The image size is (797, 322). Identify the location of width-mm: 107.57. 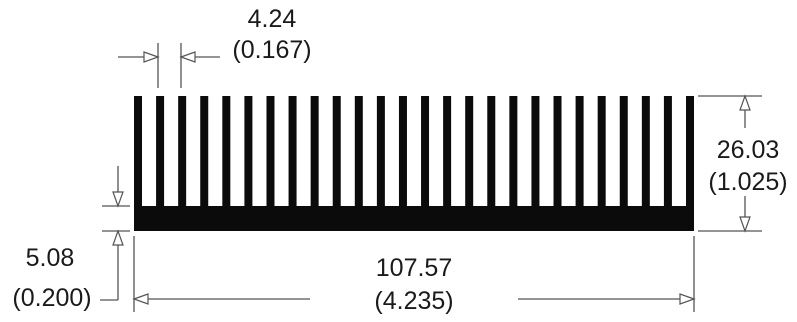
(414, 268).